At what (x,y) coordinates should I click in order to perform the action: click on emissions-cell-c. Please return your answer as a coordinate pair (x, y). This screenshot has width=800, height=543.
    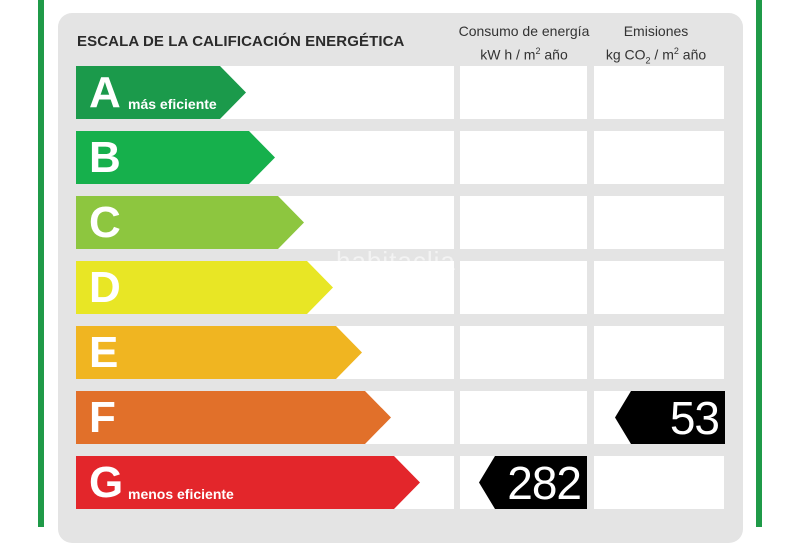
    Looking at the image, I should click on (659, 222).